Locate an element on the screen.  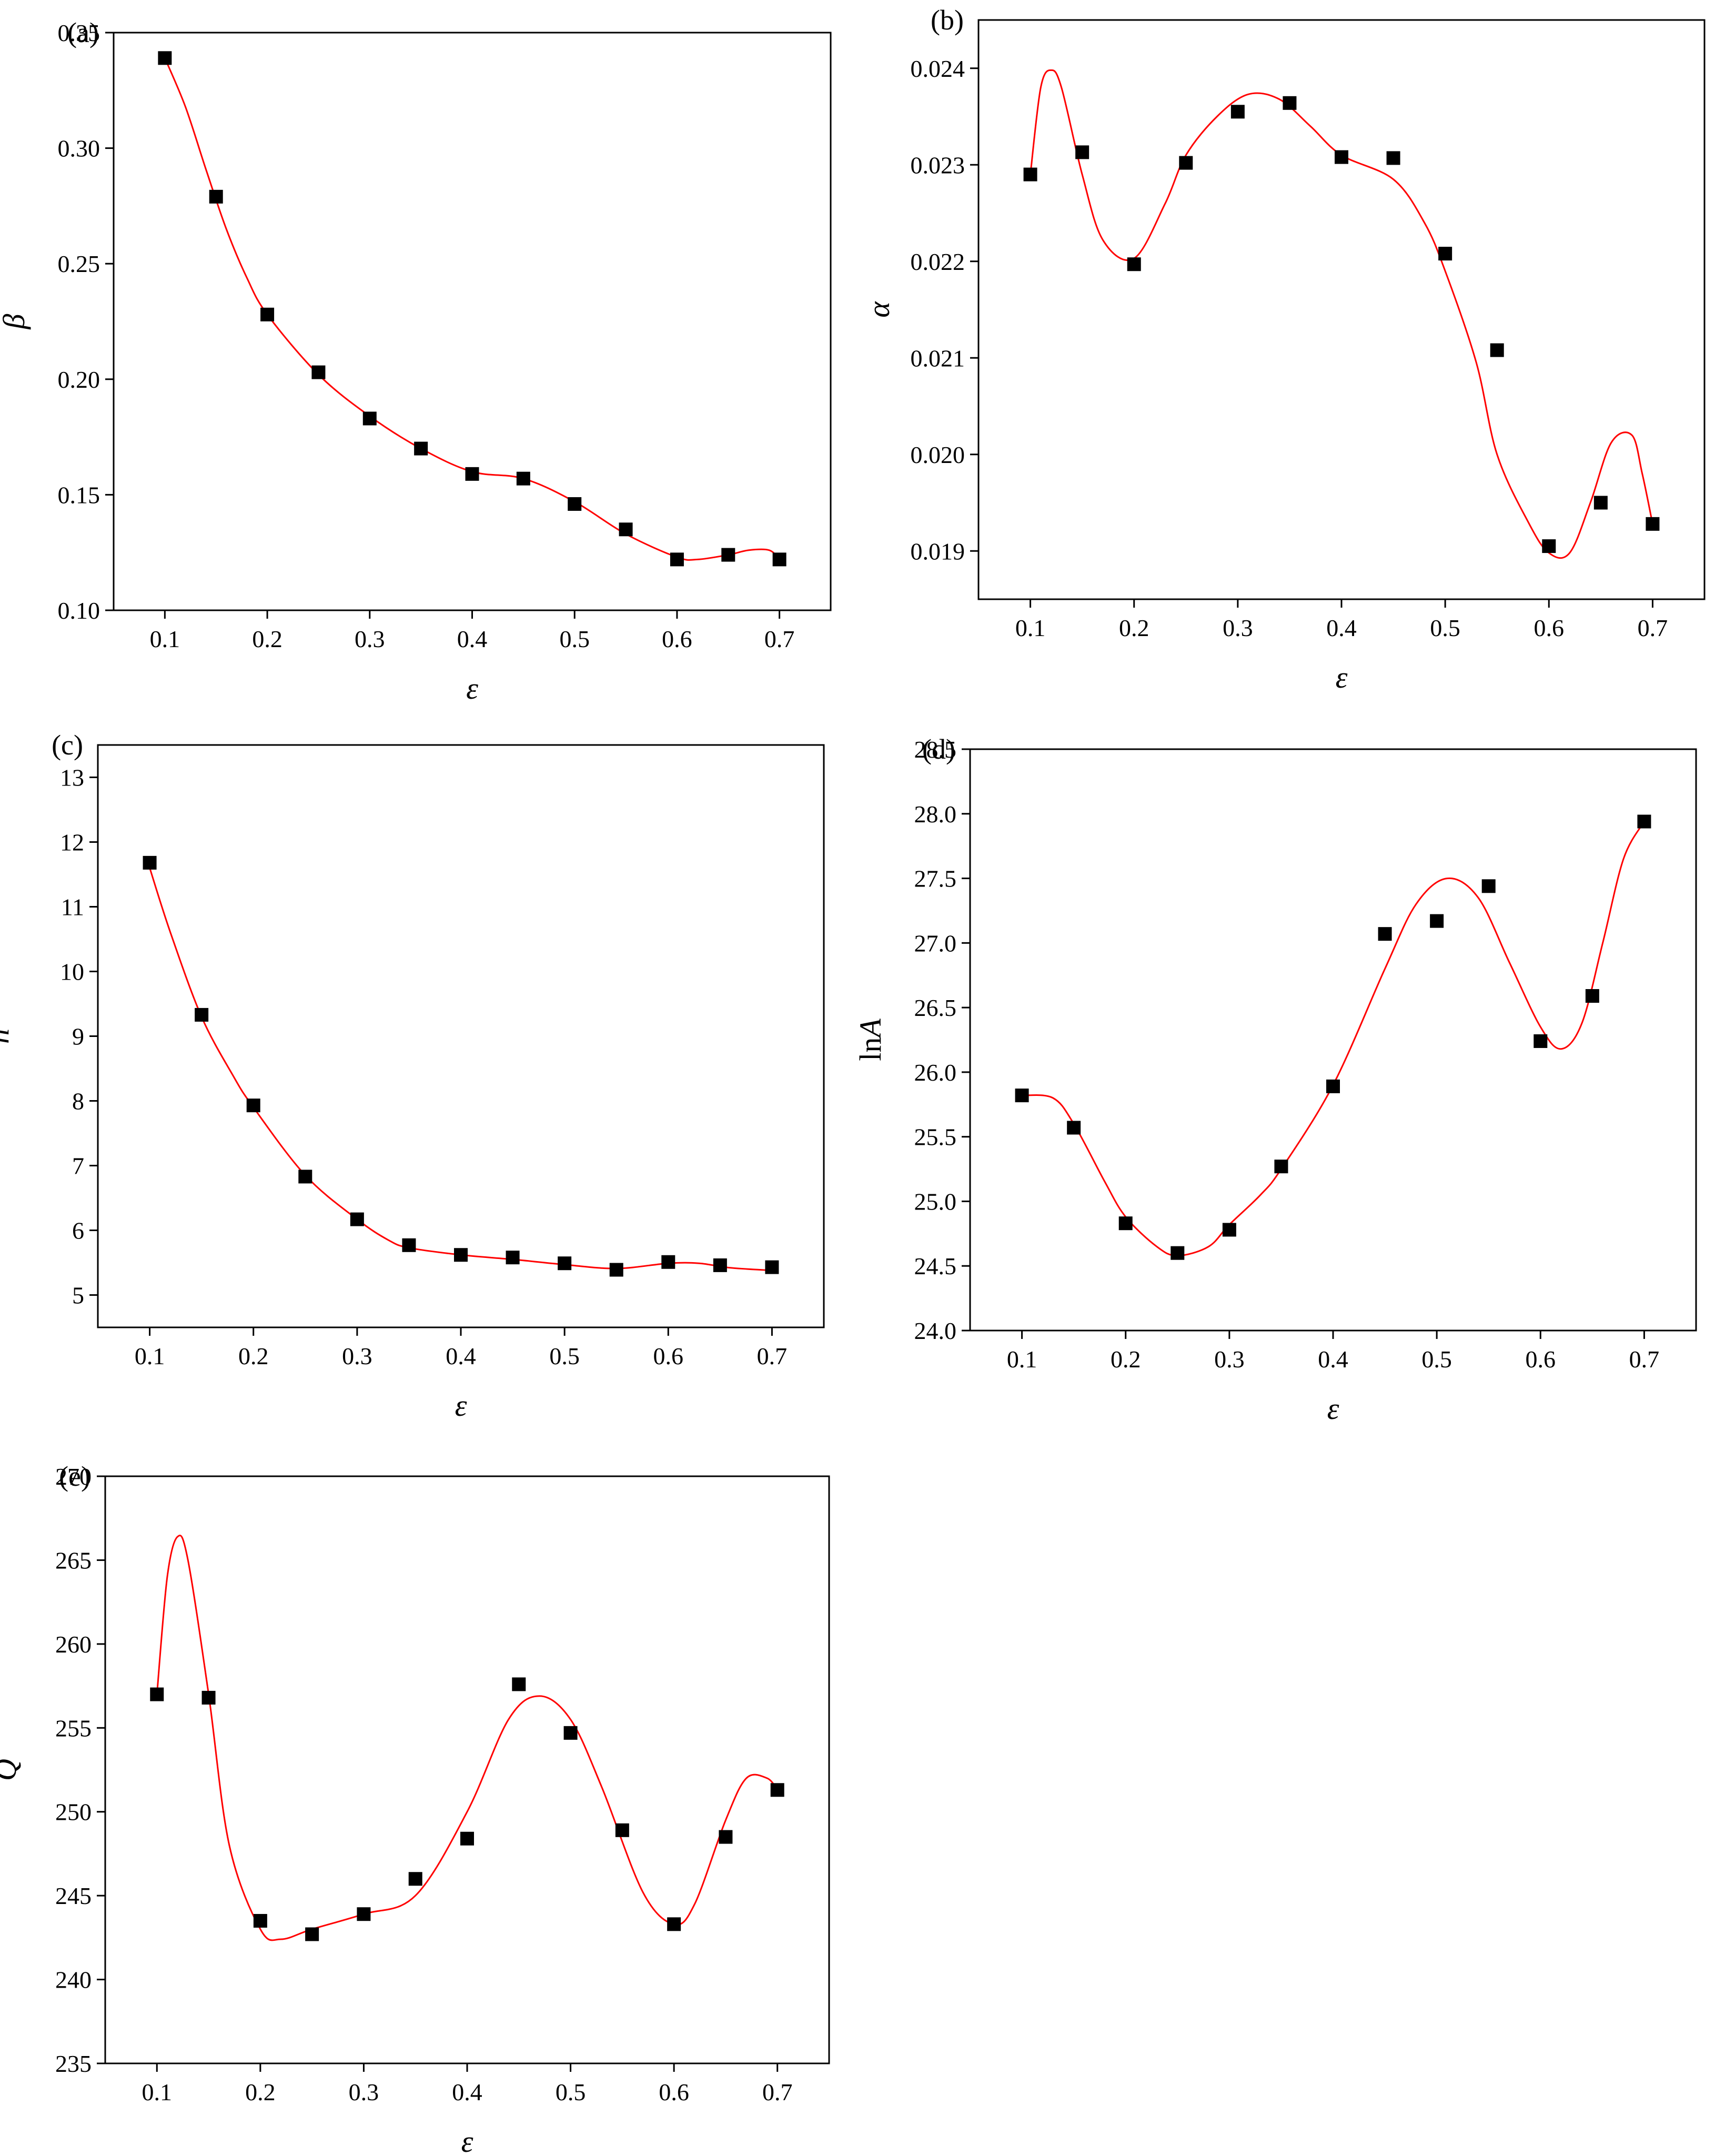
y-tick-label: 0.022 is located at coordinates (938, 261).